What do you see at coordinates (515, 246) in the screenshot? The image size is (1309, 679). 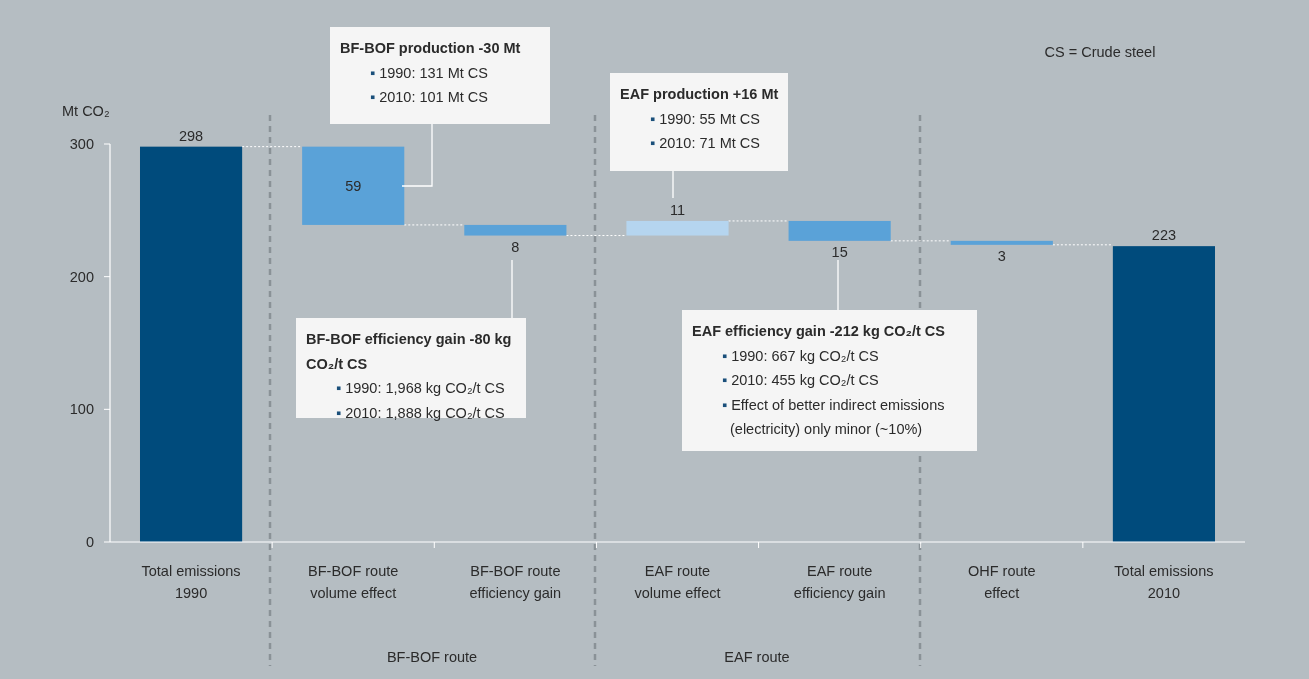 I see `data-label: 8` at bounding box center [515, 246].